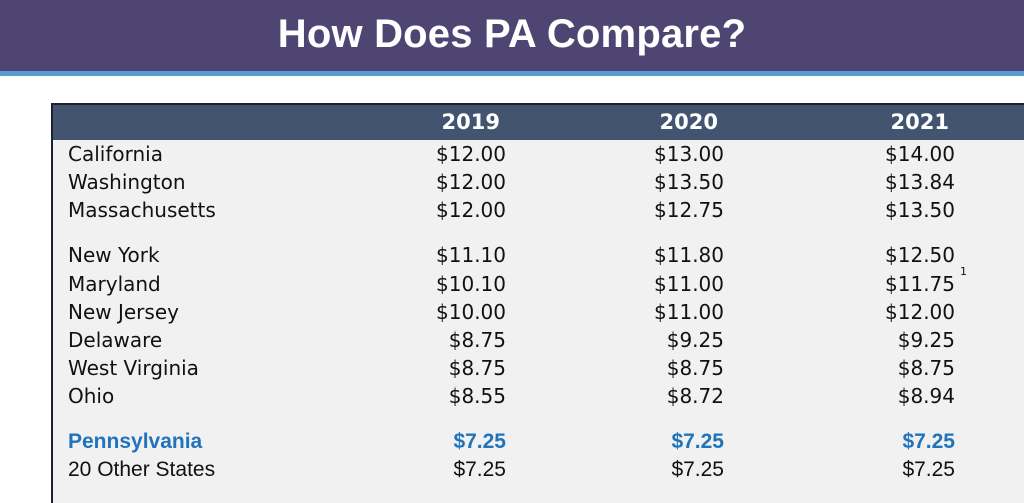 This screenshot has height=503, width=1024. I want to click on wage-2021: $14.00, so click(920, 154).